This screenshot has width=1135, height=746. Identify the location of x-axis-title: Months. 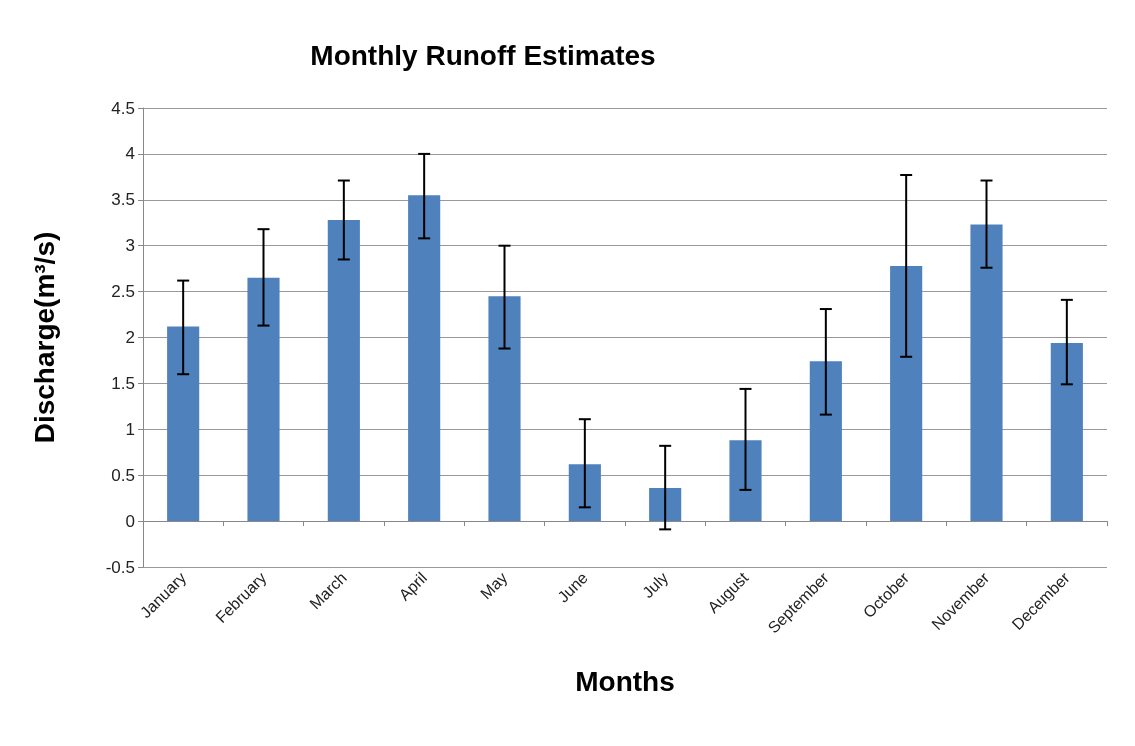
(625, 681).